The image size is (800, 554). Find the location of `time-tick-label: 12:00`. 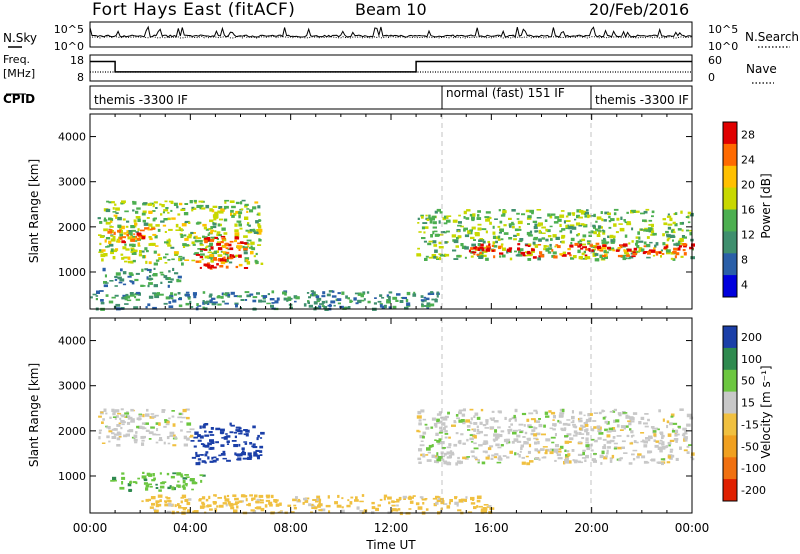

time-tick-label: 12:00 is located at coordinates (391, 528).